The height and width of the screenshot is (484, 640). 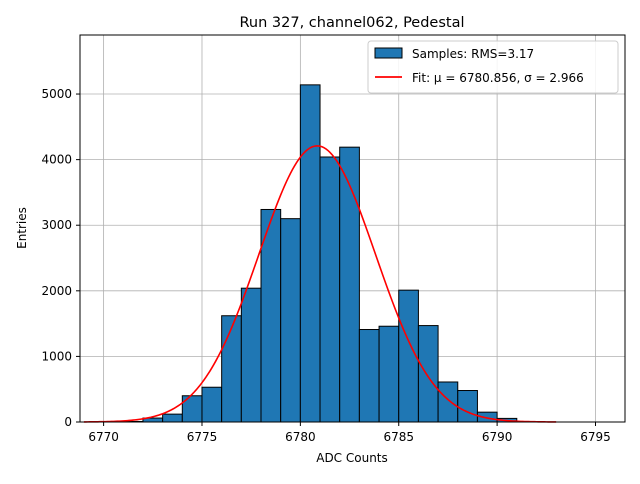 What do you see at coordinates (595, 437) in the screenshot?
I see `x-tick-label: 6795` at bounding box center [595, 437].